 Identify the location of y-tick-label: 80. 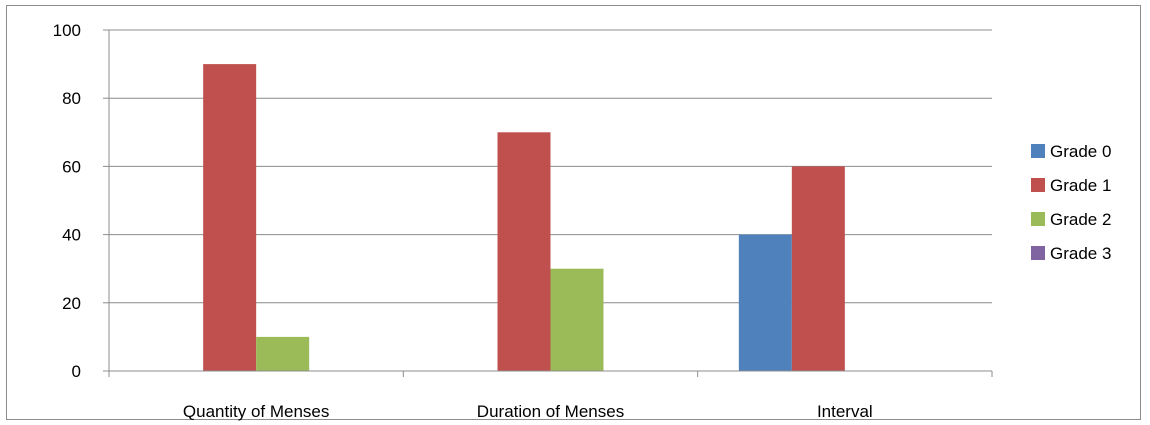
(71, 98).